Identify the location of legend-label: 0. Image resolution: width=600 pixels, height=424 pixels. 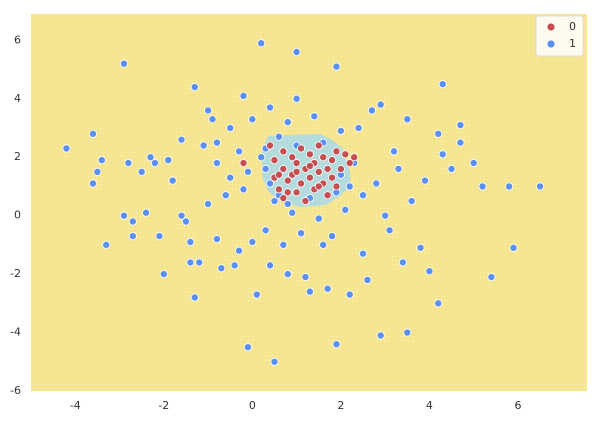
(572, 26).